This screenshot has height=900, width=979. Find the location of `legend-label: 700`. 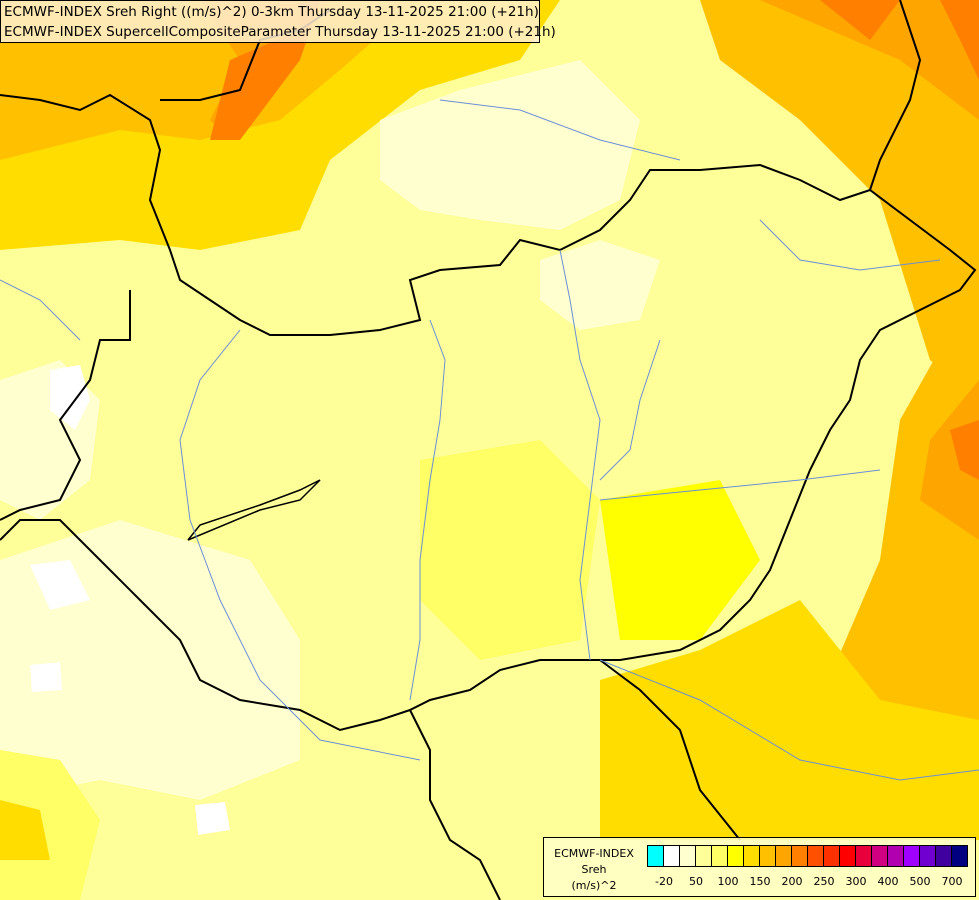

legend-label: 700 is located at coordinates (952, 881).